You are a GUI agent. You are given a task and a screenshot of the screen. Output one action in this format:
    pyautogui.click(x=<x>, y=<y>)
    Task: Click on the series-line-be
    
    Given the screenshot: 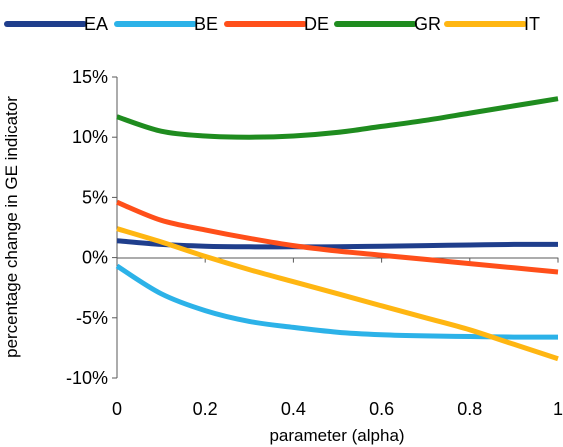 What is the action you would take?
    pyautogui.click(x=337, y=301)
    